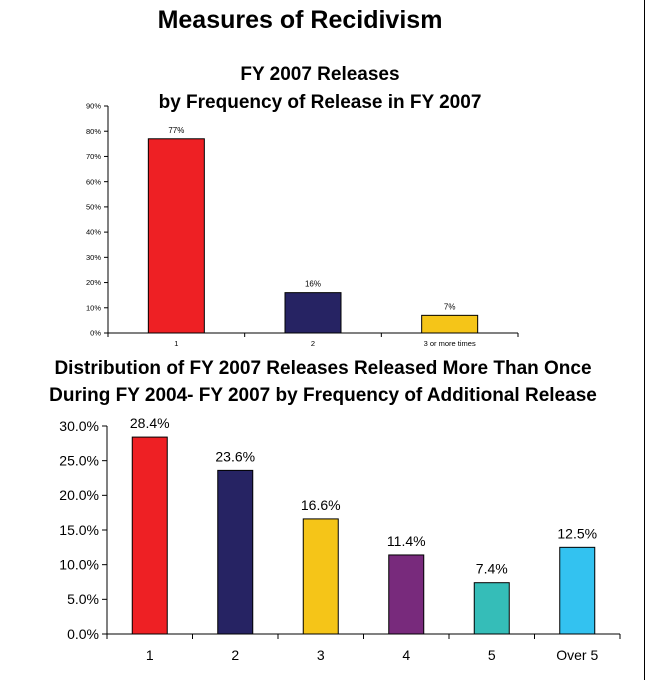  What do you see at coordinates (93, 307) in the screenshot?
I see `y-tick-label: 10%` at bounding box center [93, 307].